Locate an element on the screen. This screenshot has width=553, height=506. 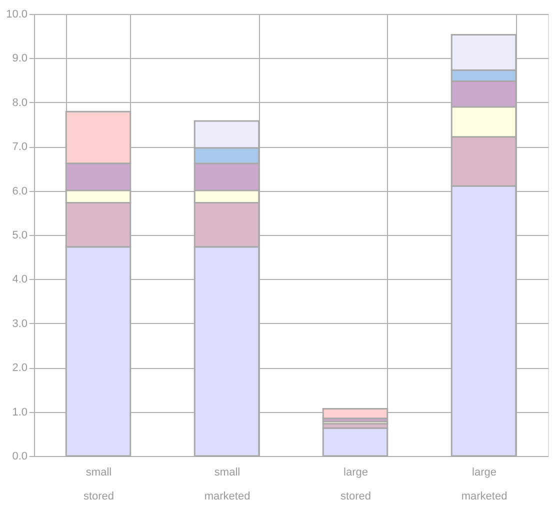
x-tick-label: large marketed is located at coordinates (484, 484).